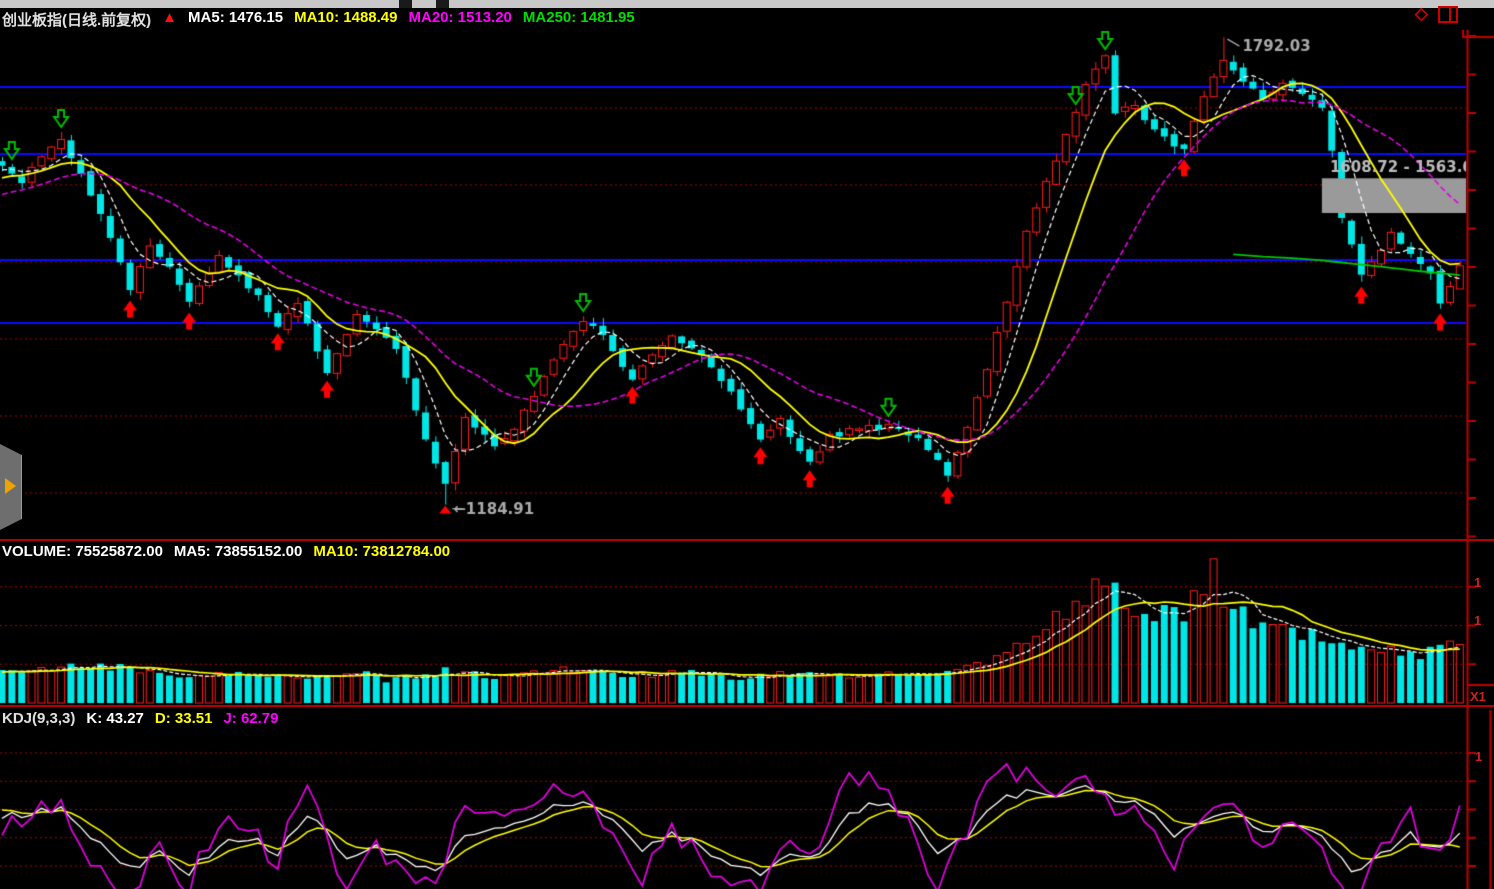  What do you see at coordinates (1436, 14) in the screenshot?
I see `titlebar-tools: ◇` at bounding box center [1436, 14].